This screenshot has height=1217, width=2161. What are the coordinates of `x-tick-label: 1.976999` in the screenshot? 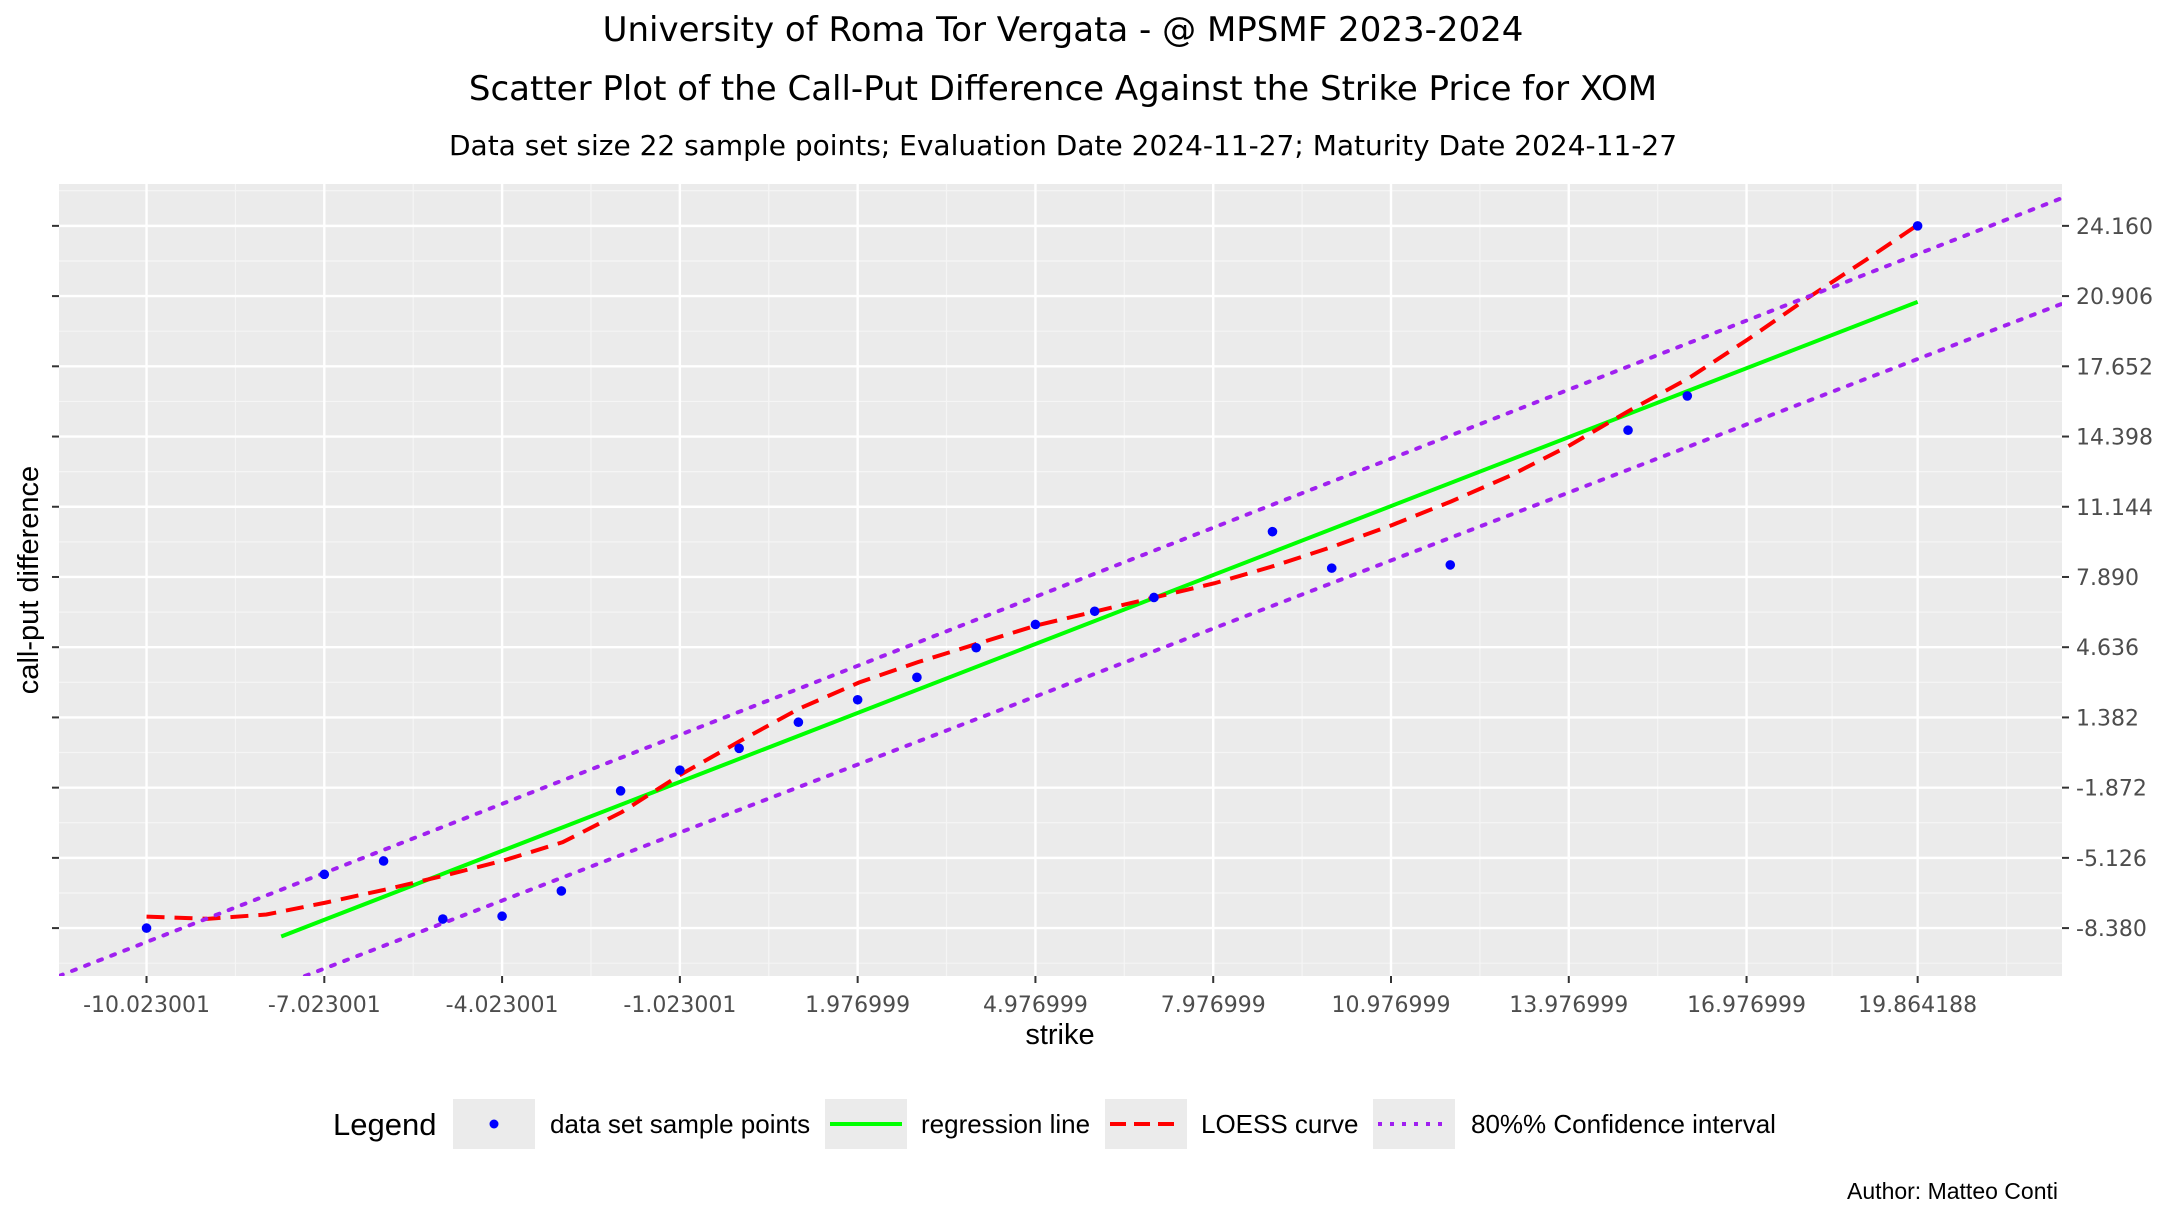 It's located at (857, 1005).